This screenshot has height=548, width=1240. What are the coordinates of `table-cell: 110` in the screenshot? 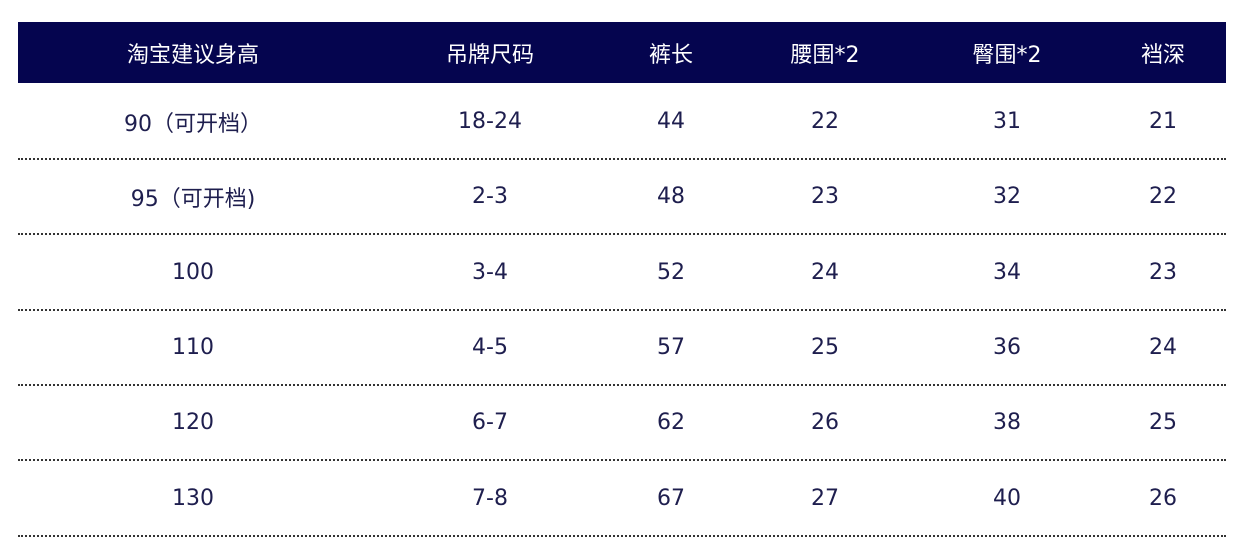 It's located at (193, 347).